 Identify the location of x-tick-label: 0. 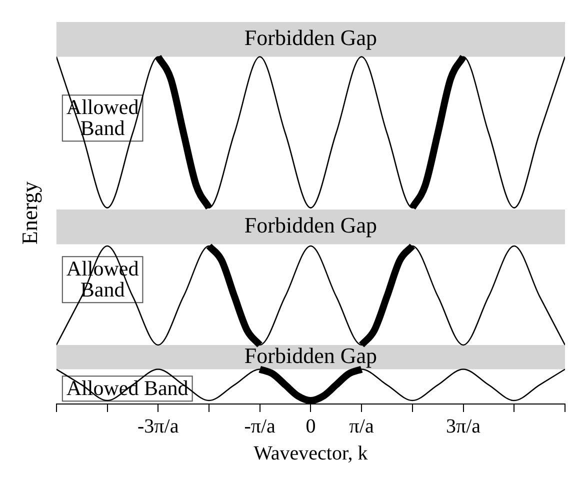
(311, 426).